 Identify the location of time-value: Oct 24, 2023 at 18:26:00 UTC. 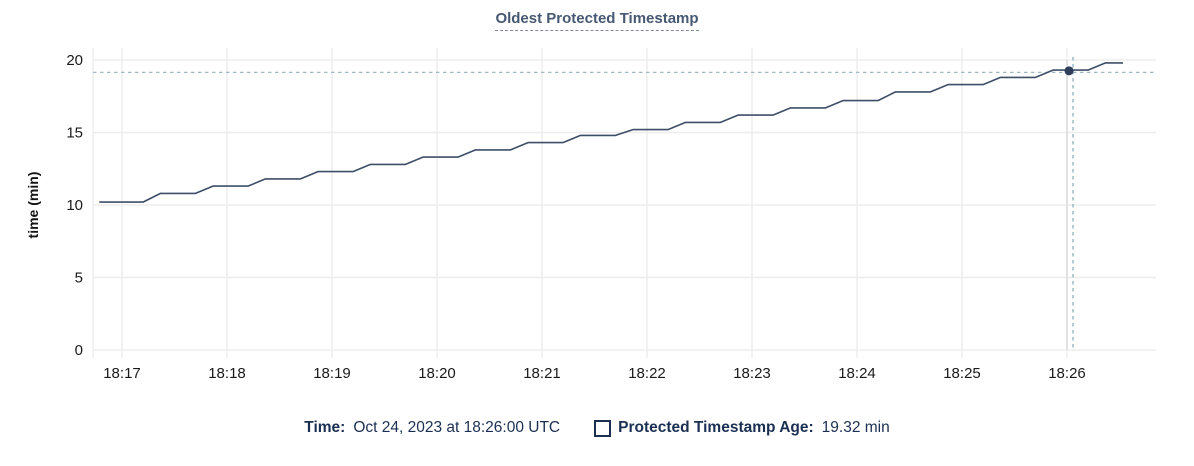
(457, 427).